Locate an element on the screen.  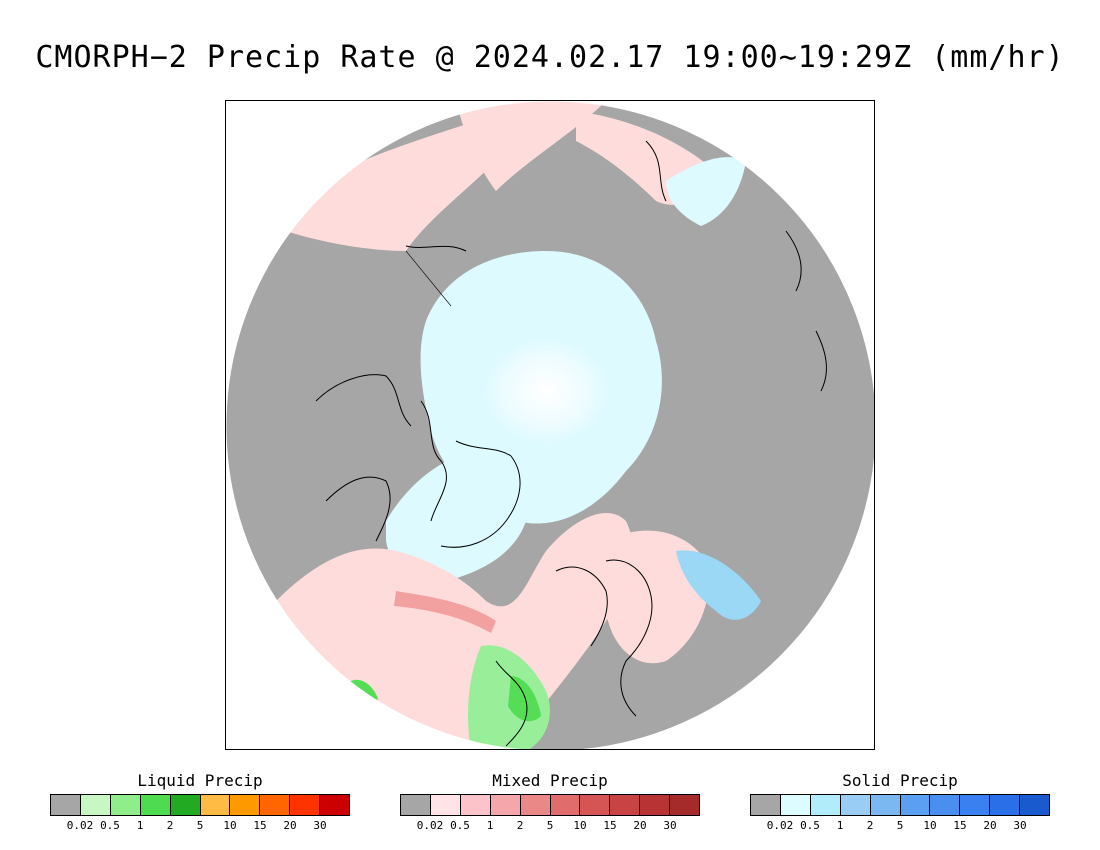
legend-liquid-precip: Liquid Precip 0.02 0.5 1 2 5 10 15 20 30 is located at coordinates (200, 802).